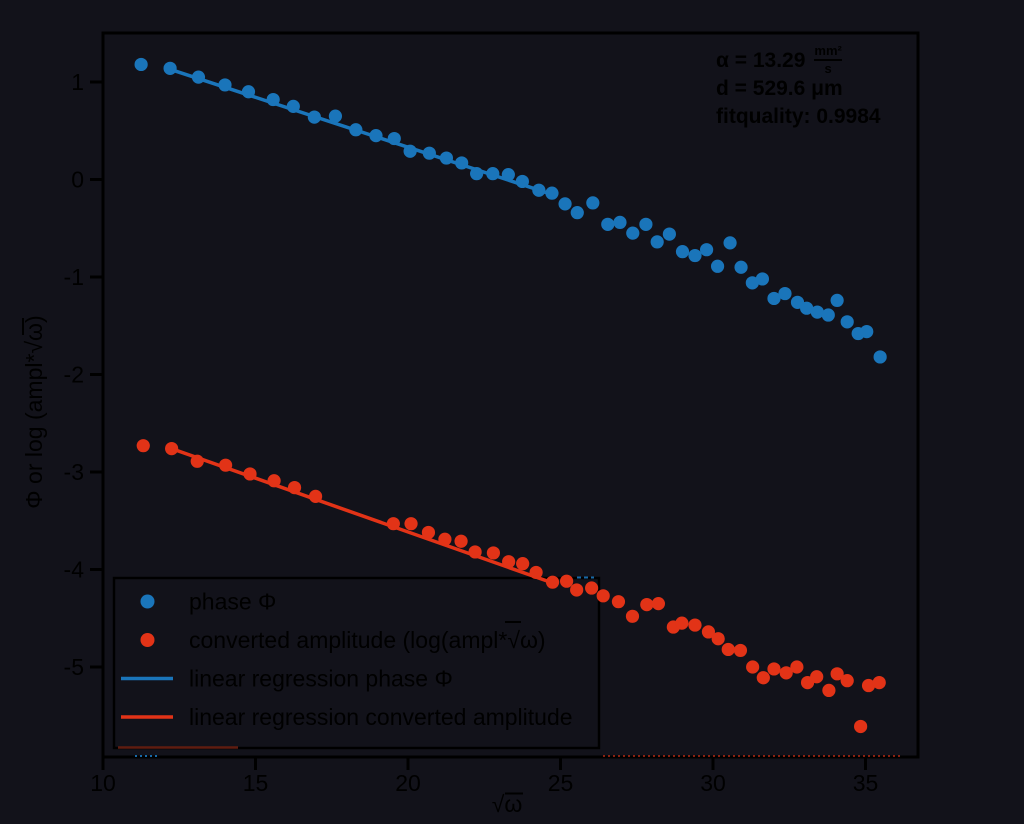 The width and height of the screenshot is (1024, 824). What do you see at coordinates (828, 51) in the screenshot?
I see `fit-alpha-unit-numerator: mm²` at bounding box center [828, 51].